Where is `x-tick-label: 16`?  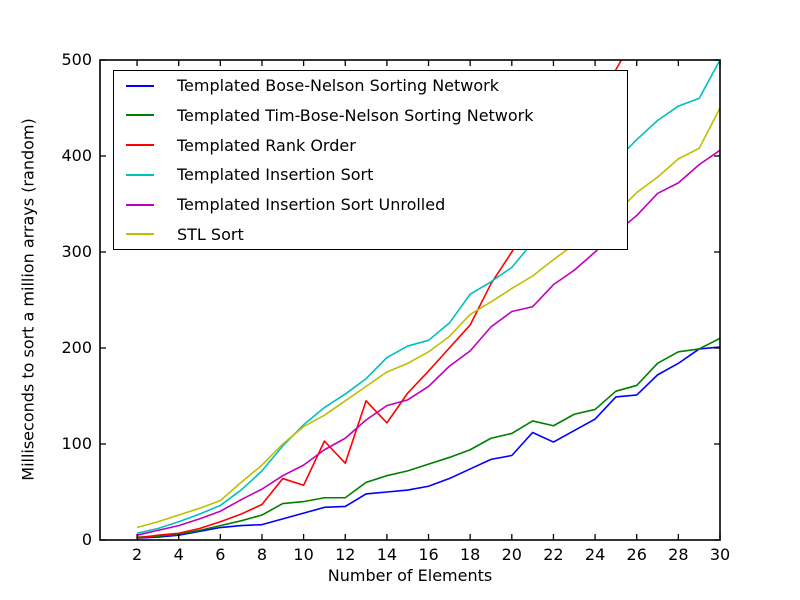 x-tick-label: 16 is located at coordinates (428, 554).